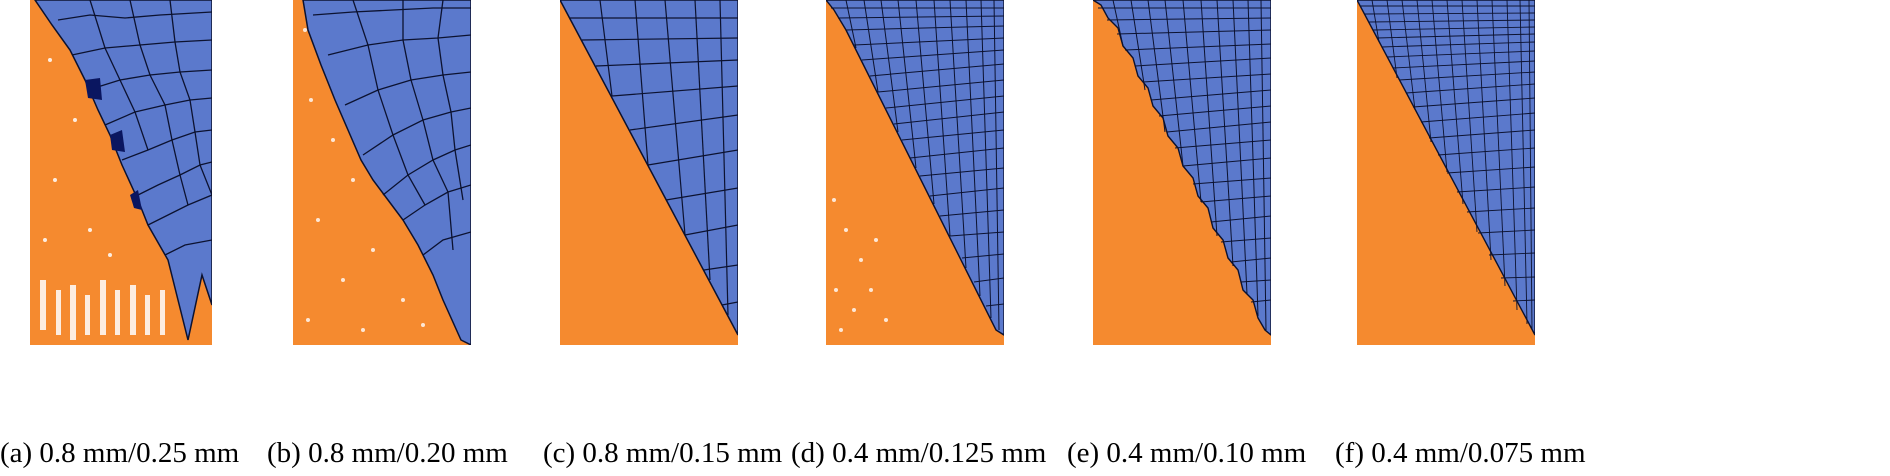  Describe the element at coordinates (1187, 453) in the screenshot. I see `panel-caption: (e) 0.4 mm/0.10 mm` at that location.